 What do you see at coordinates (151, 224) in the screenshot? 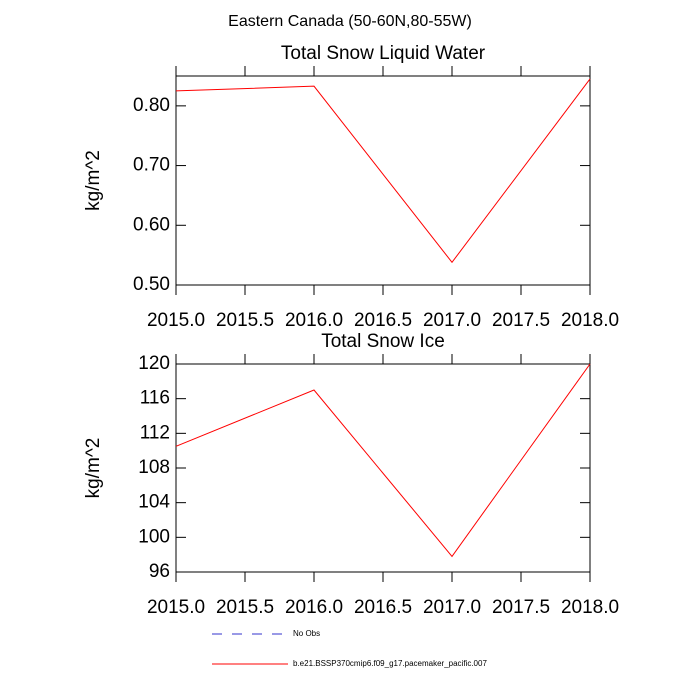
I see `y-tick-label: 0.60` at bounding box center [151, 224].